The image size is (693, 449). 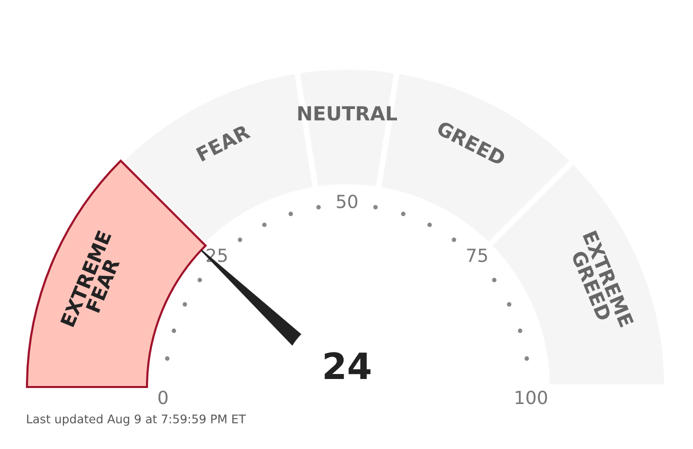 I want to click on text: 75, so click(x=477, y=255).